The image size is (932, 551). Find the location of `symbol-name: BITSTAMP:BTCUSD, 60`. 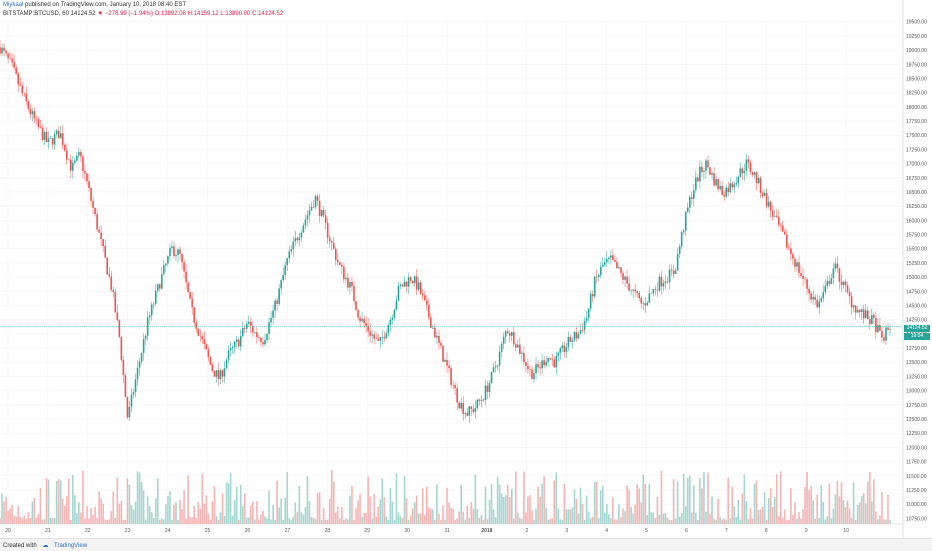

symbol-name: BITSTAMP:BTCUSD, 60 is located at coordinates (36, 14).